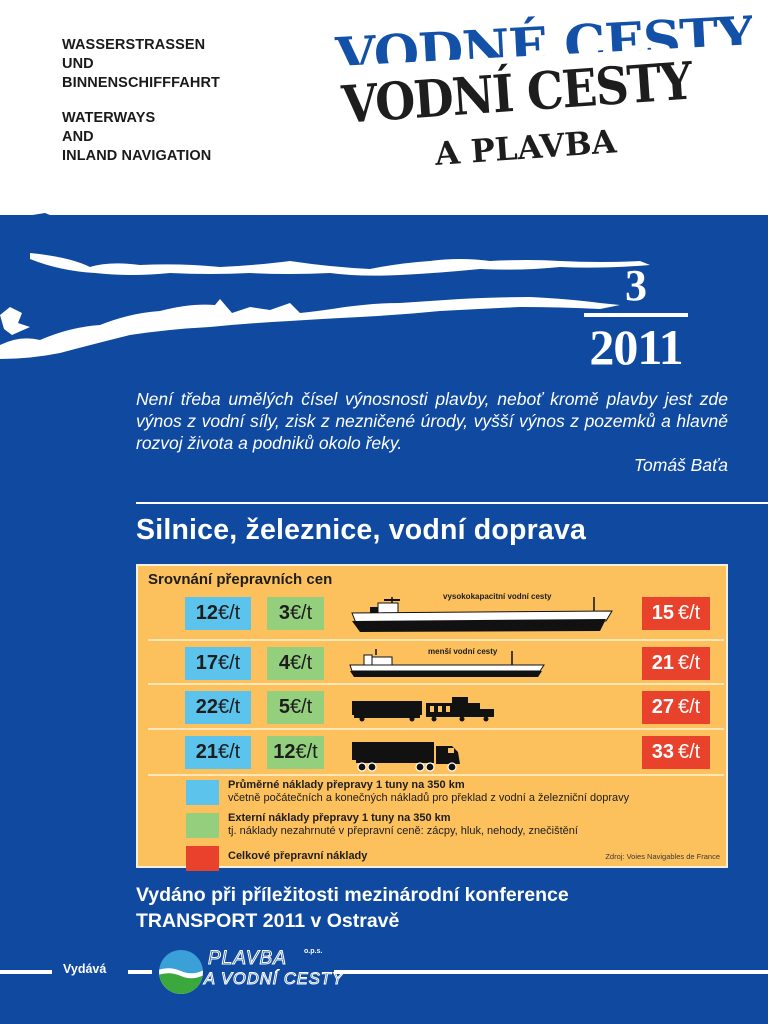 The height and width of the screenshot is (1024, 768). I want to click on masthead-logo: VODNÉ CESTY VODNÍ CESTY A PLAVBA, so click(542, 100).